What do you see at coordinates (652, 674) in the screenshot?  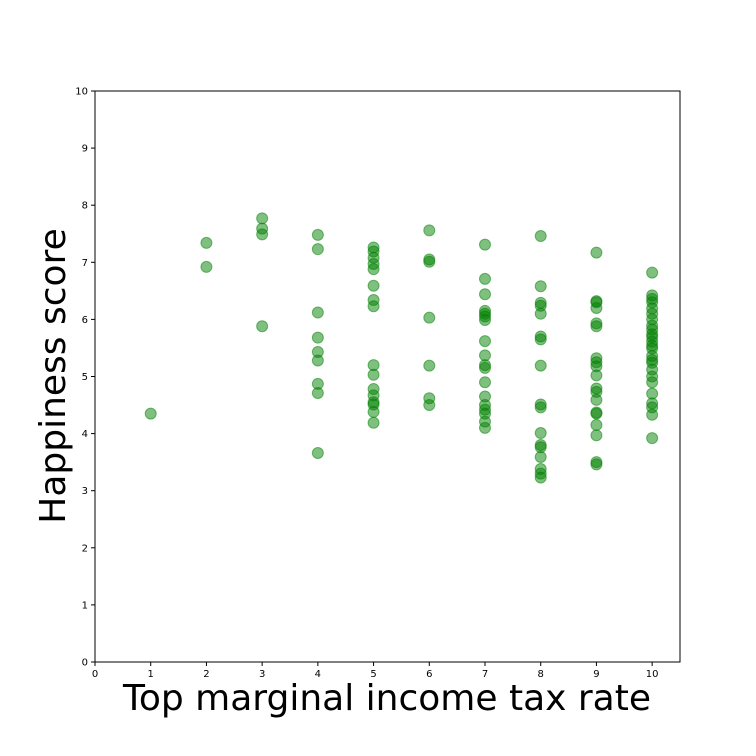 I see `x-tick-label: 10` at bounding box center [652, 674].